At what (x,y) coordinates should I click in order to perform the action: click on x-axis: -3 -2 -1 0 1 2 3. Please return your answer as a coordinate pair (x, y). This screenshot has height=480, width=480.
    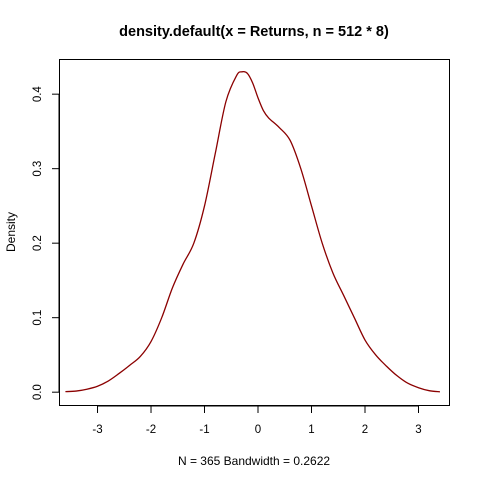
    Looking at the image, I should click on (257, 420).